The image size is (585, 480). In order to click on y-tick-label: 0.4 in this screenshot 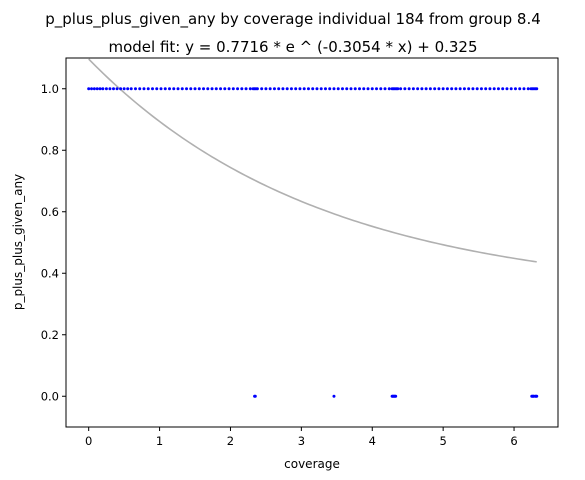, I will do `click(50, 273)`.